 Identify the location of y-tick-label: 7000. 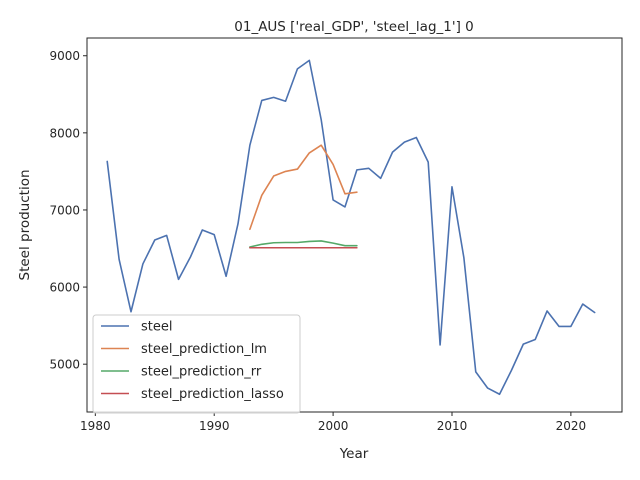
(64, 210).